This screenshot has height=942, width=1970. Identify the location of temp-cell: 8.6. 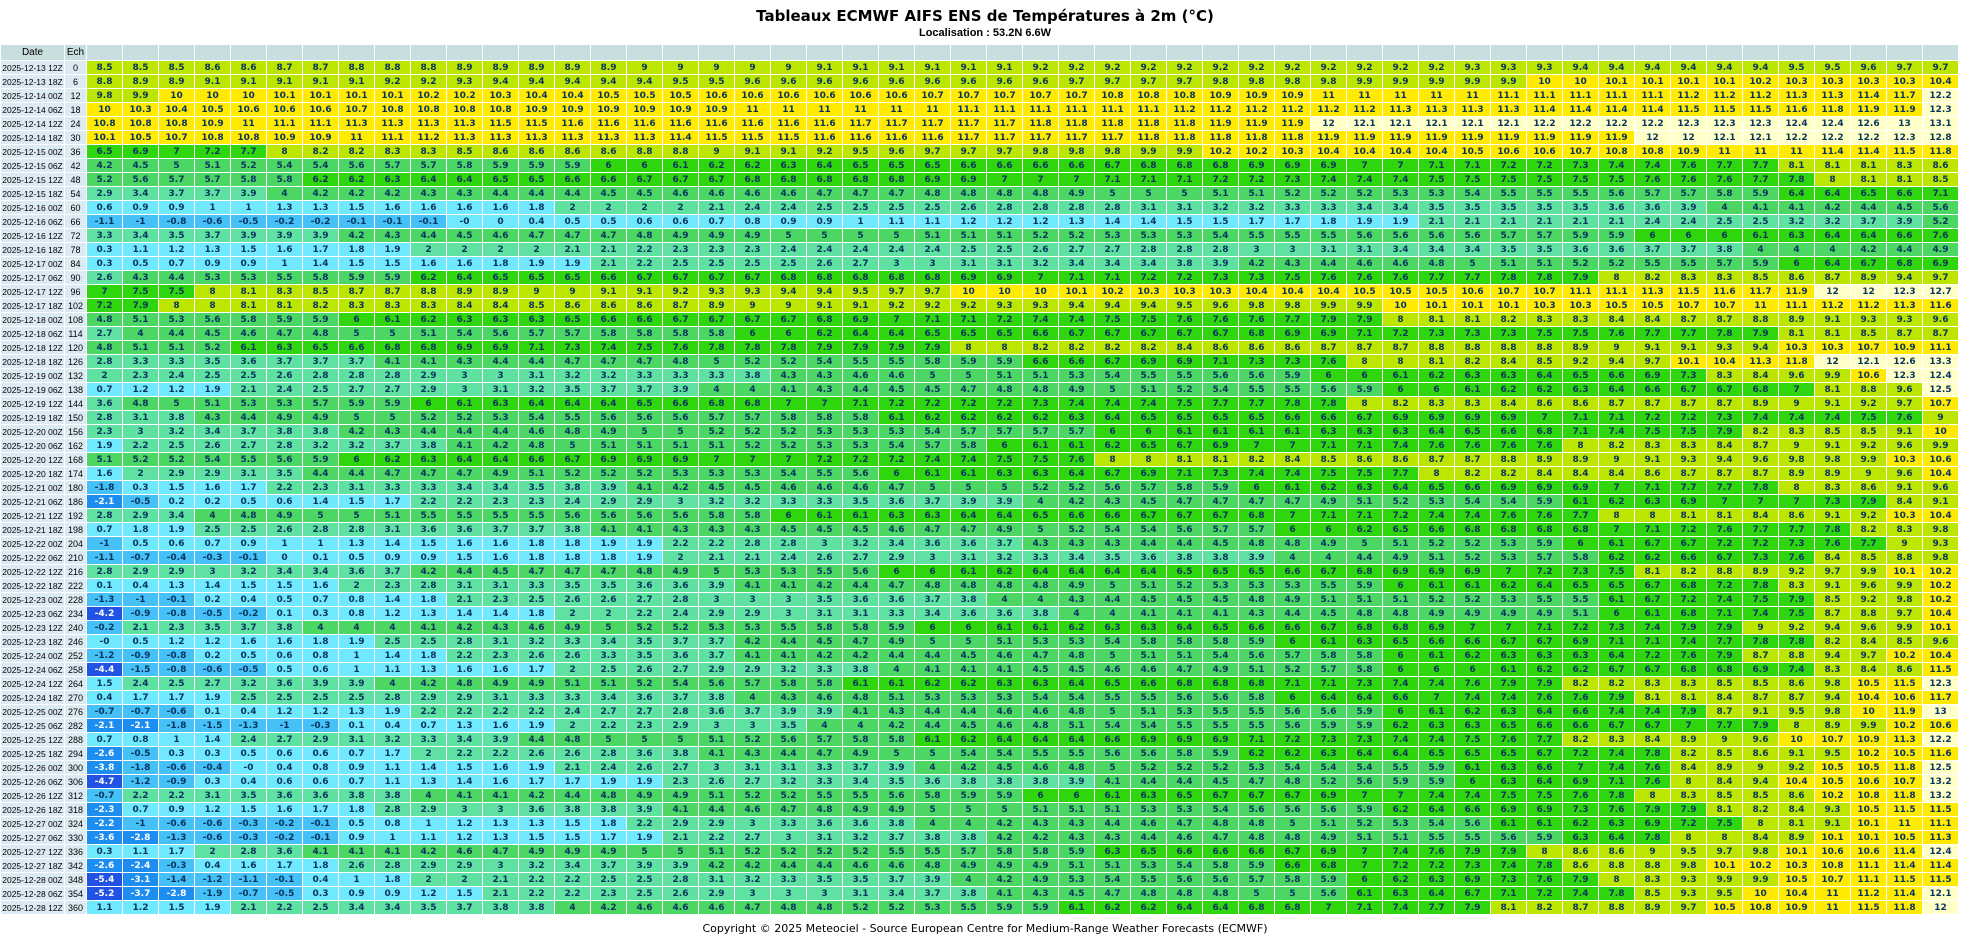
(1796, 683).